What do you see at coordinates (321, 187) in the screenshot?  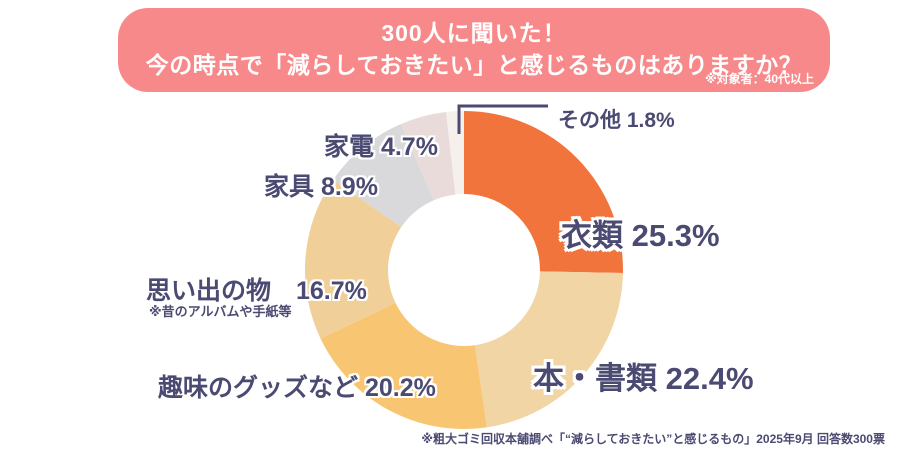 I see `label-furniture: 家具 8.9%` at bounding box center [321, 187].